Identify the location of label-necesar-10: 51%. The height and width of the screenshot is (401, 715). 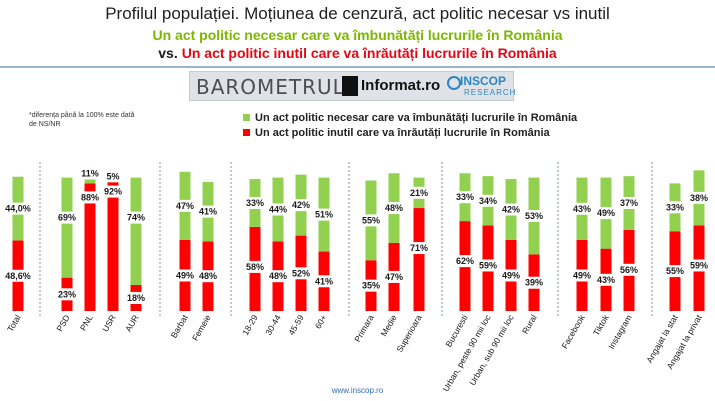
(324, 215).